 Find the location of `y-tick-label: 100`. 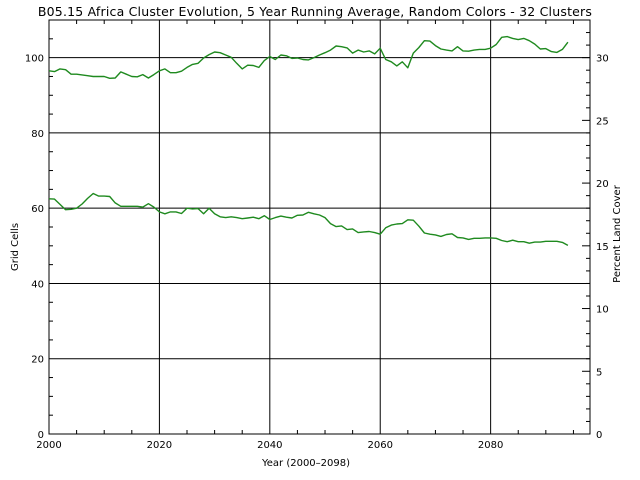

y-tick-label: 100 is located at coordinates (34, 59).